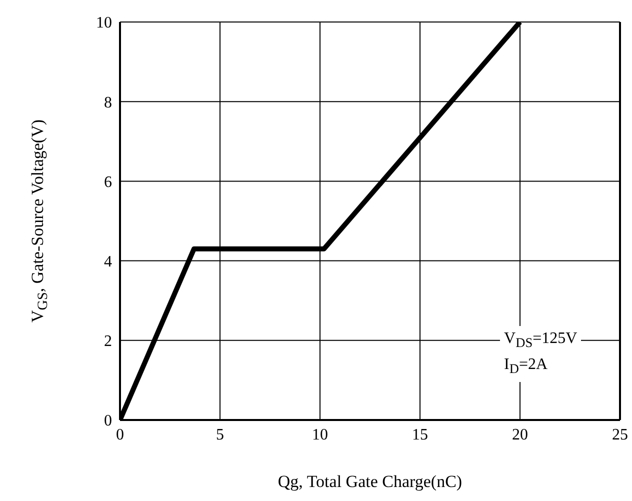 This screenshot has height=501, width=632. Describe the element at coordinates (420, 435) in the screenshot. I see `x-tick-label: 15` at that location.